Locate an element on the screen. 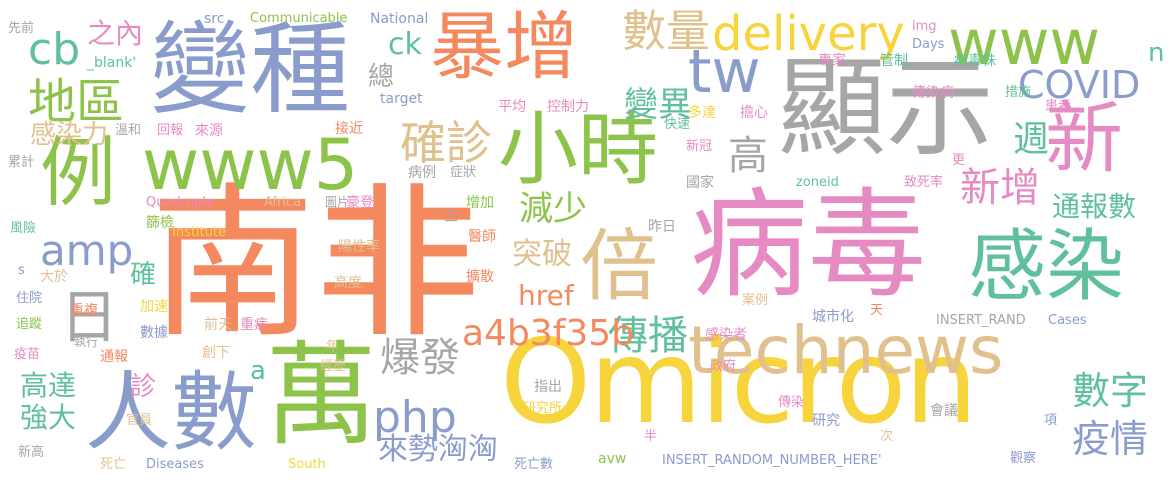 This screenshot has width=1175, height=482. cloud-word: 強大 is located at coordinates (48, 417).